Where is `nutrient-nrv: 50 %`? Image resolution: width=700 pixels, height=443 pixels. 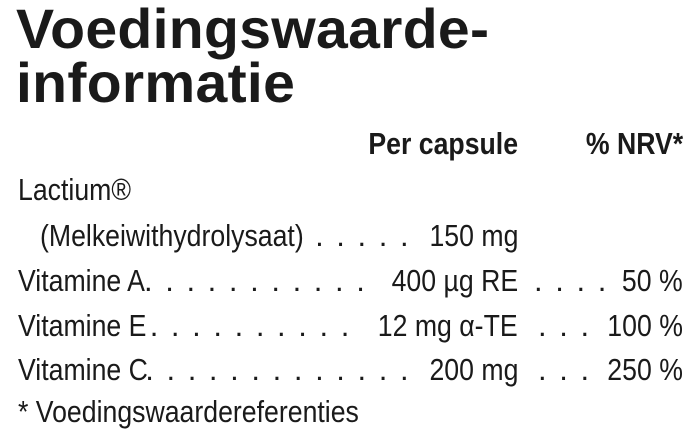
nutrient-nrv: 50 % is located at coordinates (652, 280).